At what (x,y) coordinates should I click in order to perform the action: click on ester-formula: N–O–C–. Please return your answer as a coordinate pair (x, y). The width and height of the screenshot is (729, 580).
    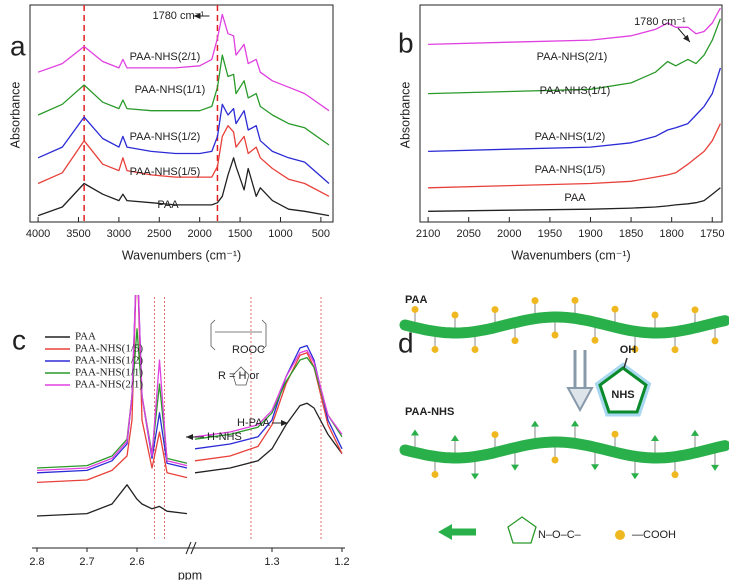
    Looking at the image, I should click on (560, 535).